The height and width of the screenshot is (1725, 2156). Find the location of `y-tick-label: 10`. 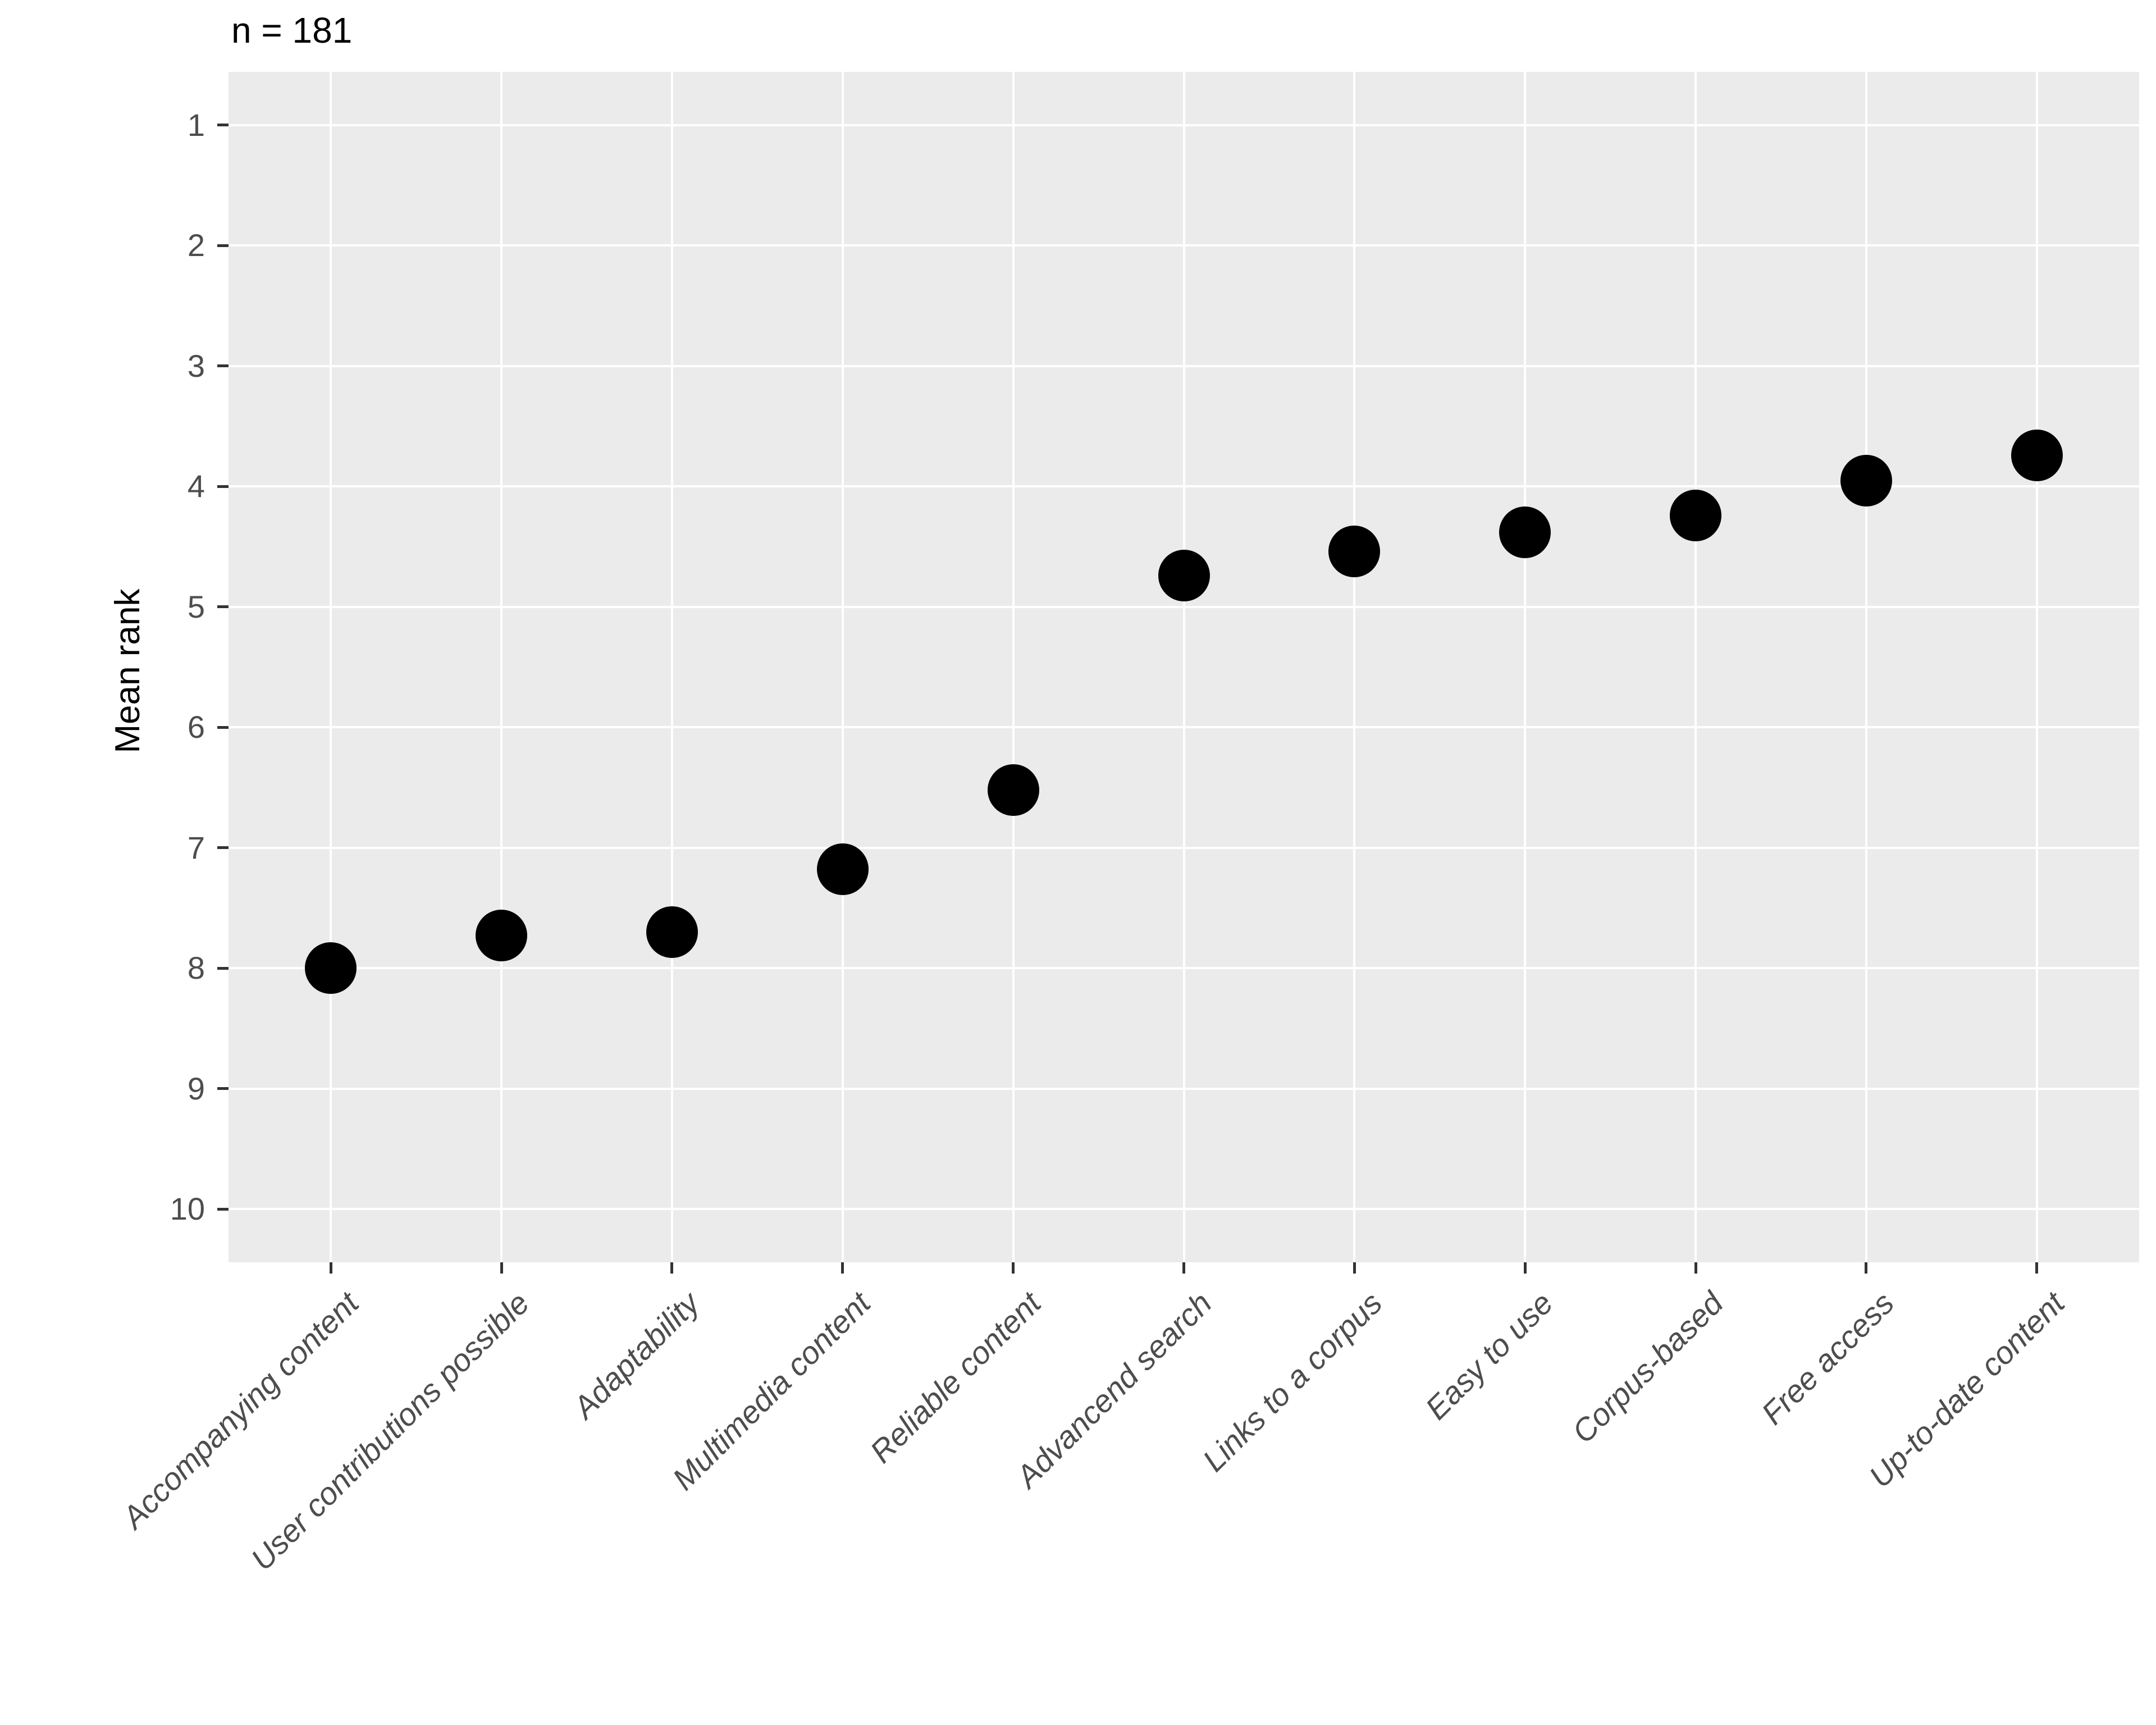

y-tick-label: 10 is located at coordinates (187, 1208).